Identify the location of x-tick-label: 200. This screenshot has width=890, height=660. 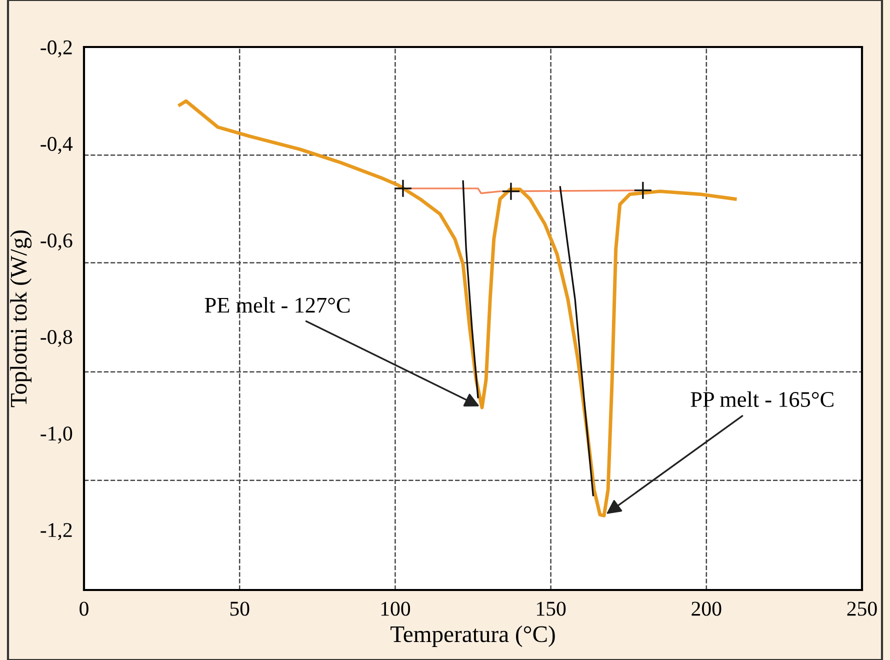
(707, 609).